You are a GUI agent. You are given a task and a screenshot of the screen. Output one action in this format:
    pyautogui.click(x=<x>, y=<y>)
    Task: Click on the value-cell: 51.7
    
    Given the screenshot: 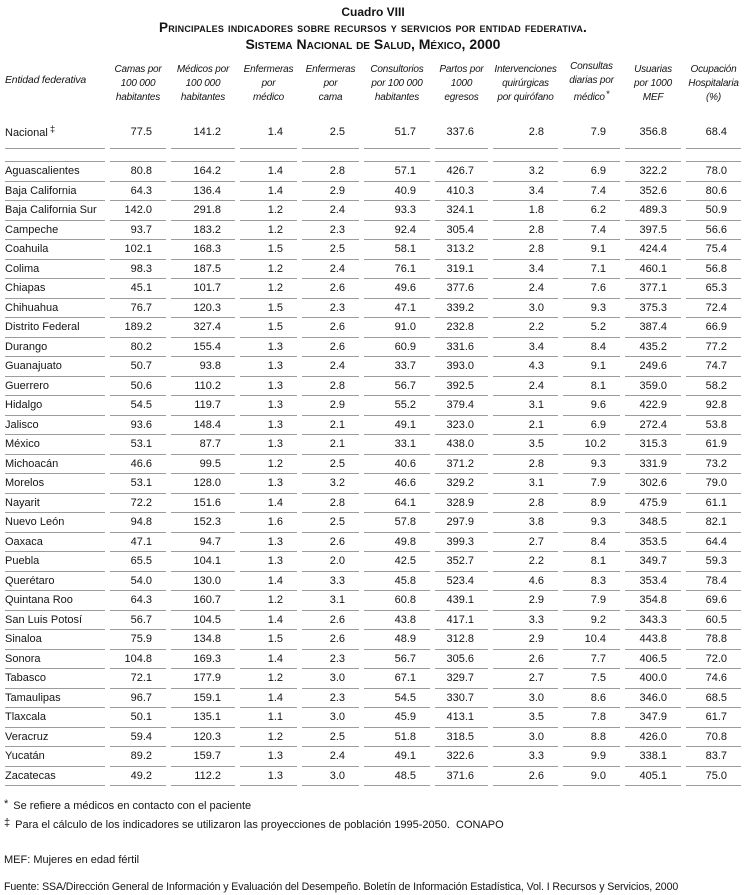 What is the action you would take?
    pyautogui.click(x=397, y=132)
    